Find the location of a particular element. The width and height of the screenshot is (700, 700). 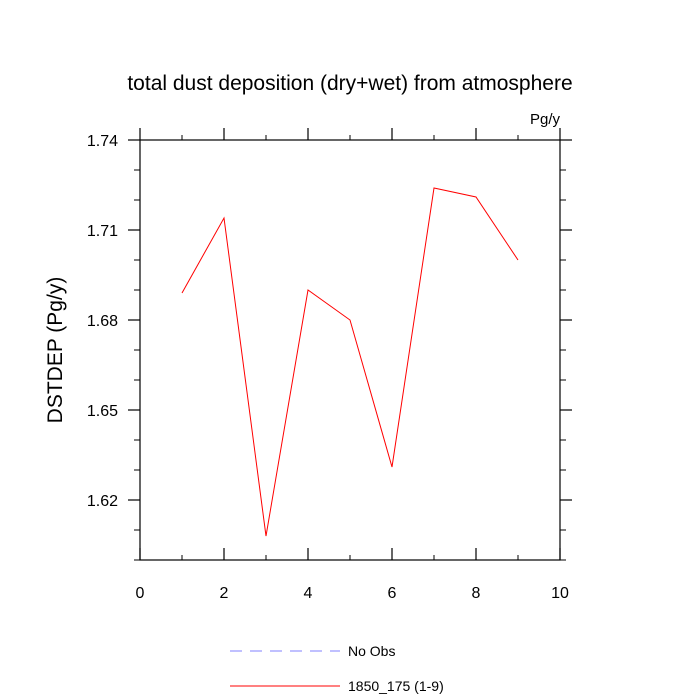

x-tick-label: 0 is located at coordinates (140, 593).